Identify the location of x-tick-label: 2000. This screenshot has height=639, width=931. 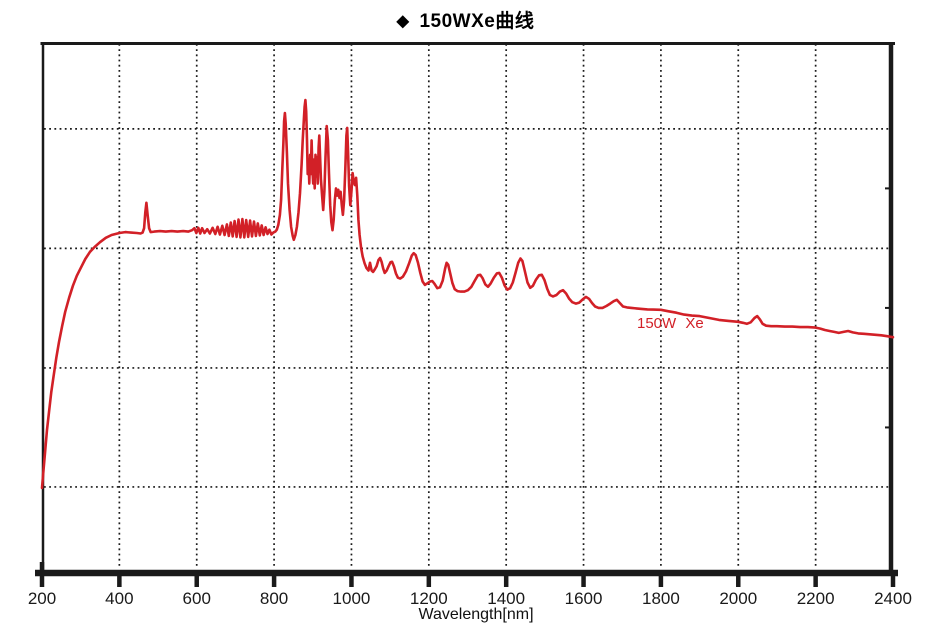
(738, 598).